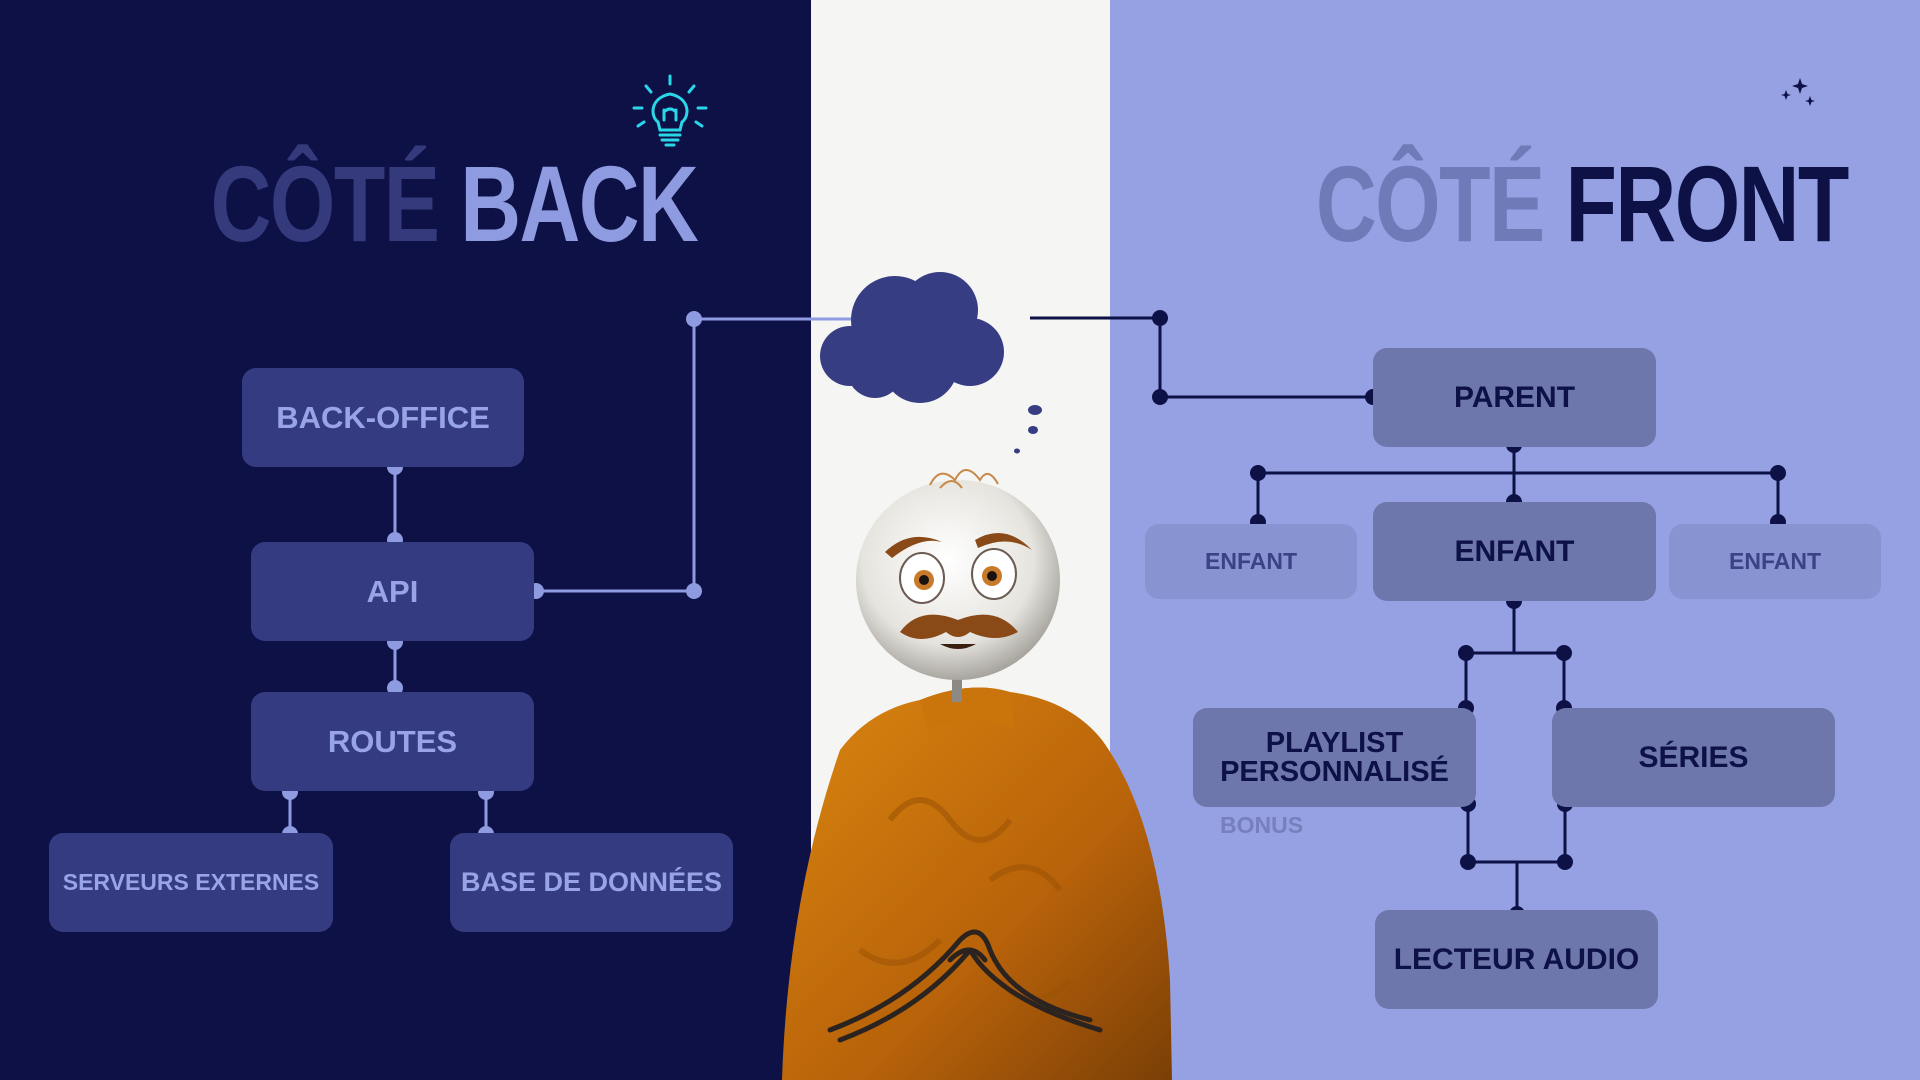 This screenshot has width=1920, height=1080. Describe the element at coordinates (1693, 757) in the screenshot. I see `node-series: SÉRIES` at that location.